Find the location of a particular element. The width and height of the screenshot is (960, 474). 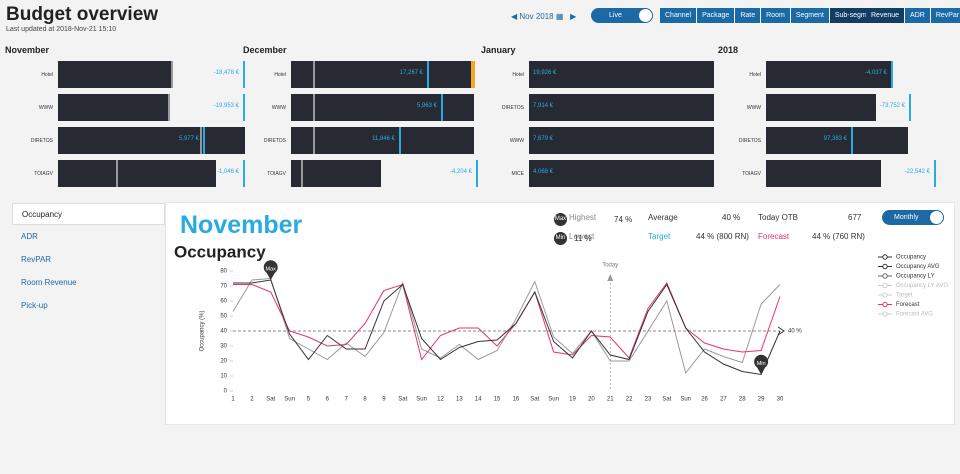

legend-label: Forecast AVG is located at coordinates (914, 315).